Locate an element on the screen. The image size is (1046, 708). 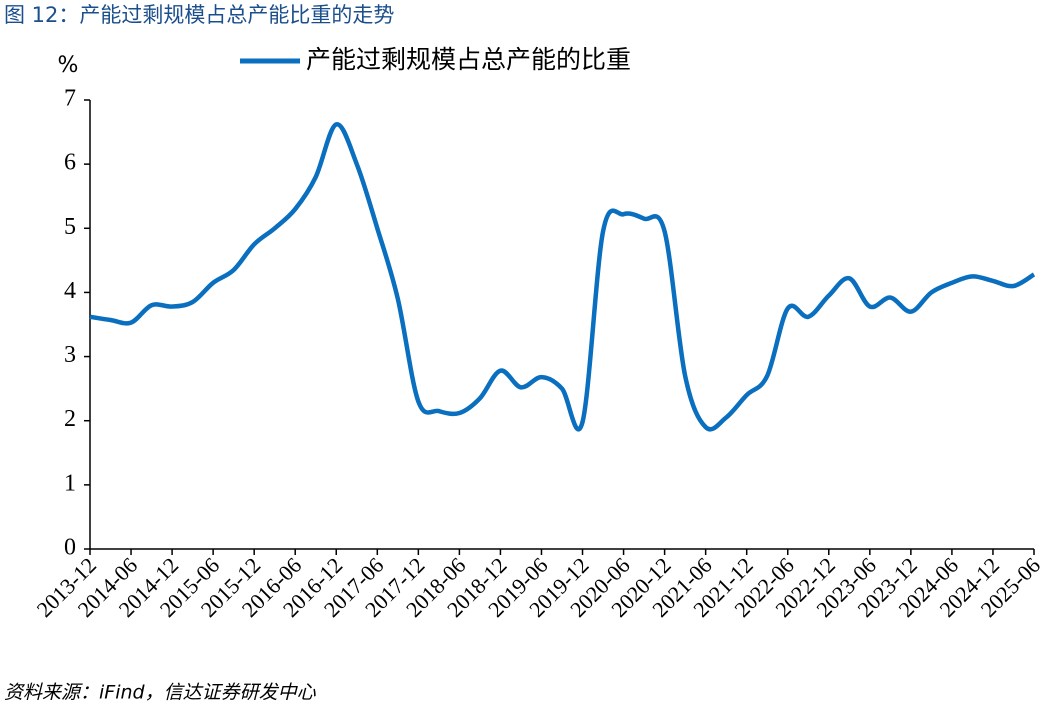
legend-label: 产能过剩规模占总产能的比重 is located at coordinates (468, 59).